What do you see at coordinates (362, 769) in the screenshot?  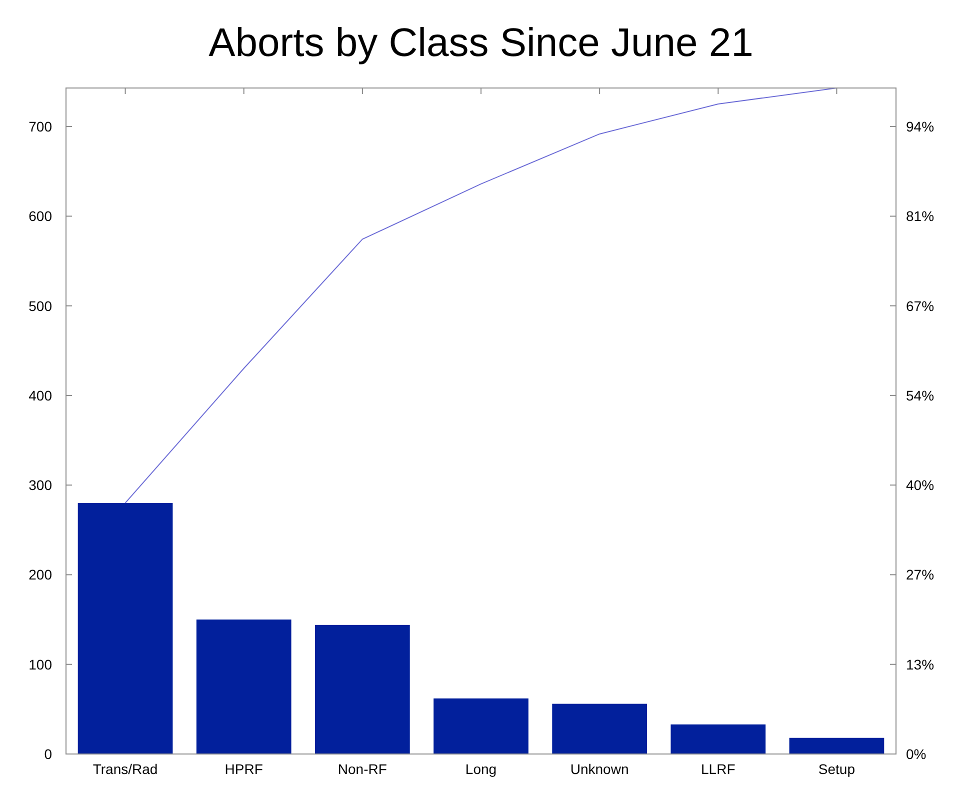 I see `x-tick-label: Non-RF` at bounding box center [362, 769].